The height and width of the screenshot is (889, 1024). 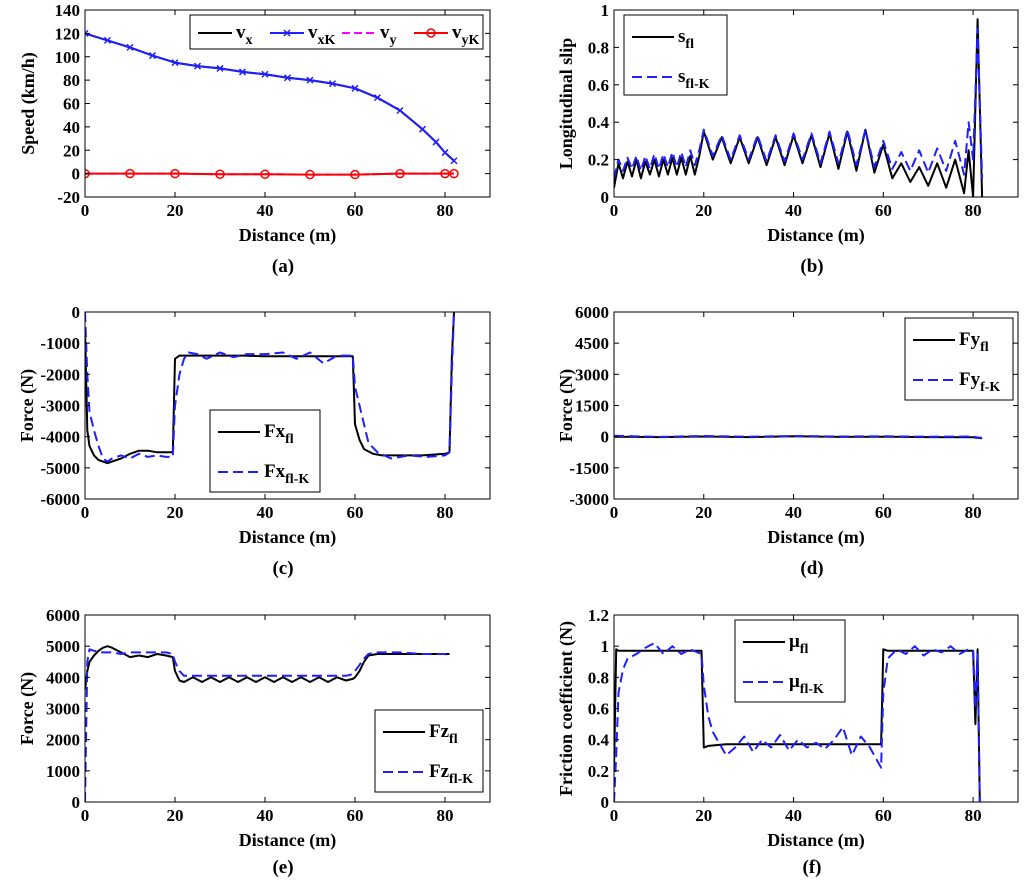 I want to click on y-tick-label: 6000, so click(x=592, y=312).